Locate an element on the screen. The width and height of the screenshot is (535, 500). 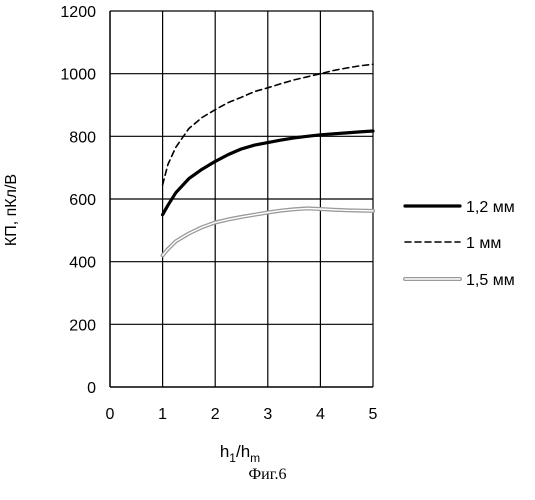
y-tick-label: 600 is located at coordinates (82, 200).